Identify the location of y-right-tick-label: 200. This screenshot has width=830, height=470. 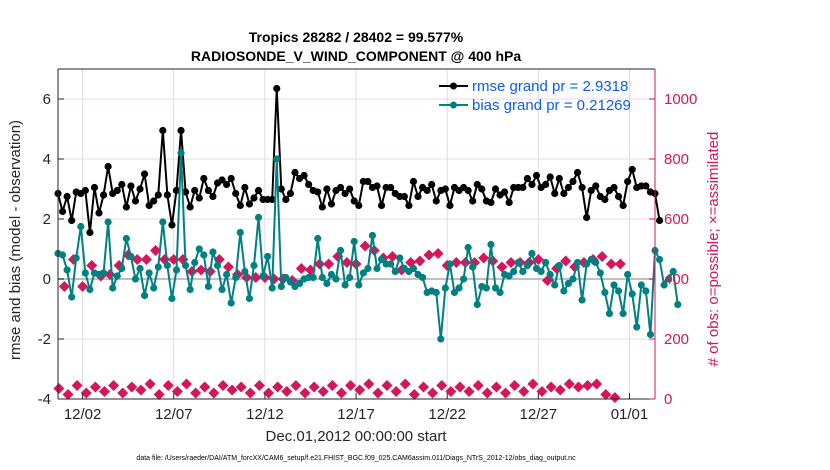
(676, 339).